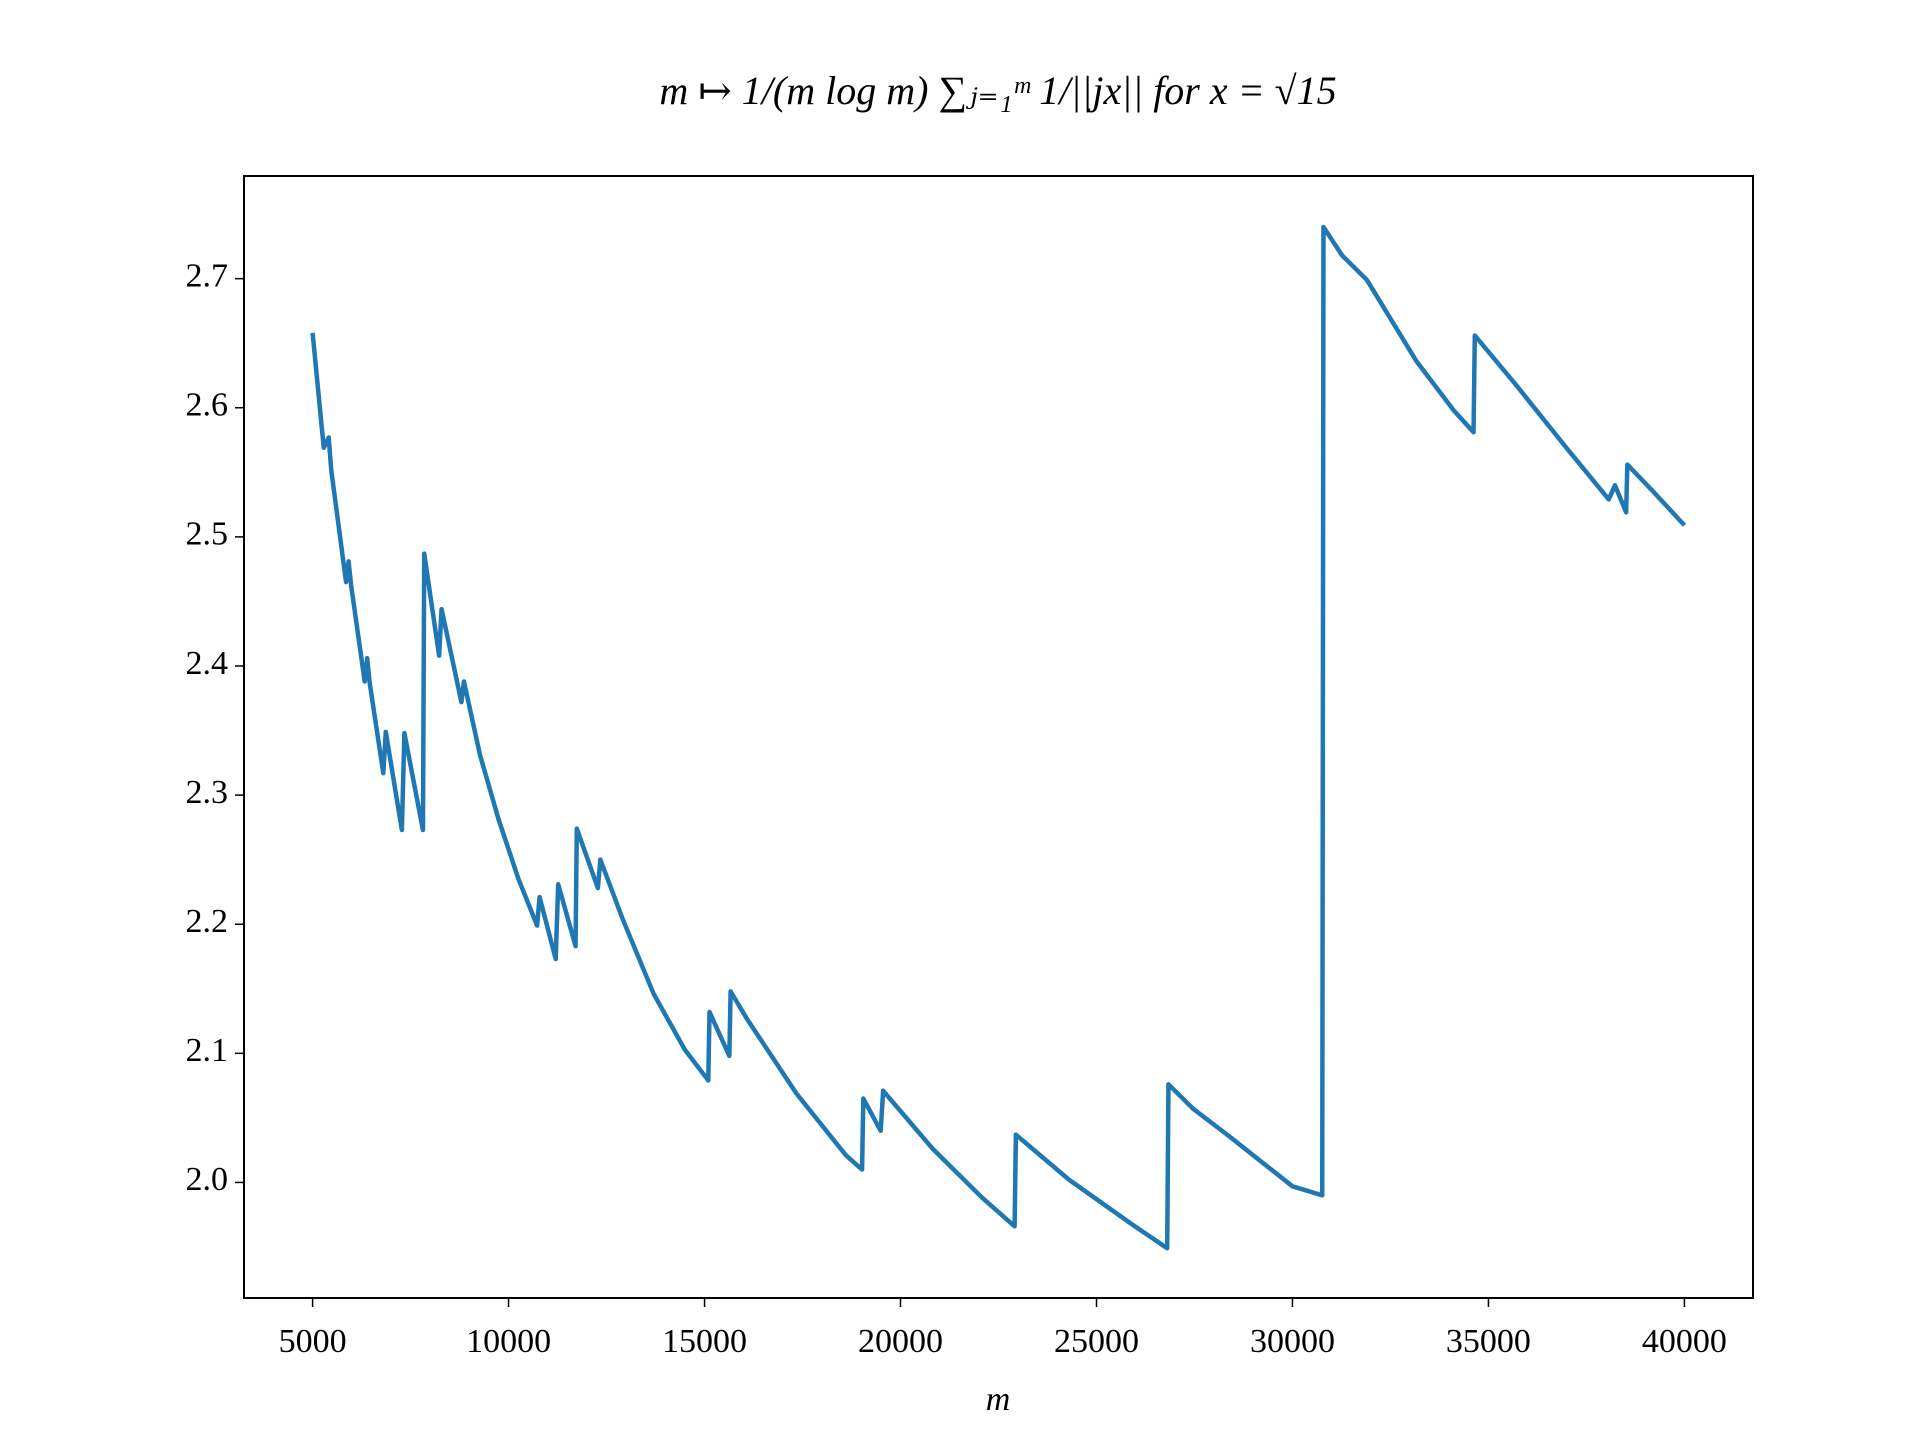 Image resolution: width=1920 pixels, height=1440 pixels. What do you see at coordinates (207, 275) in the screenshot?
I see `y-tick-label: 2.7` at bounding box center [207, 275].